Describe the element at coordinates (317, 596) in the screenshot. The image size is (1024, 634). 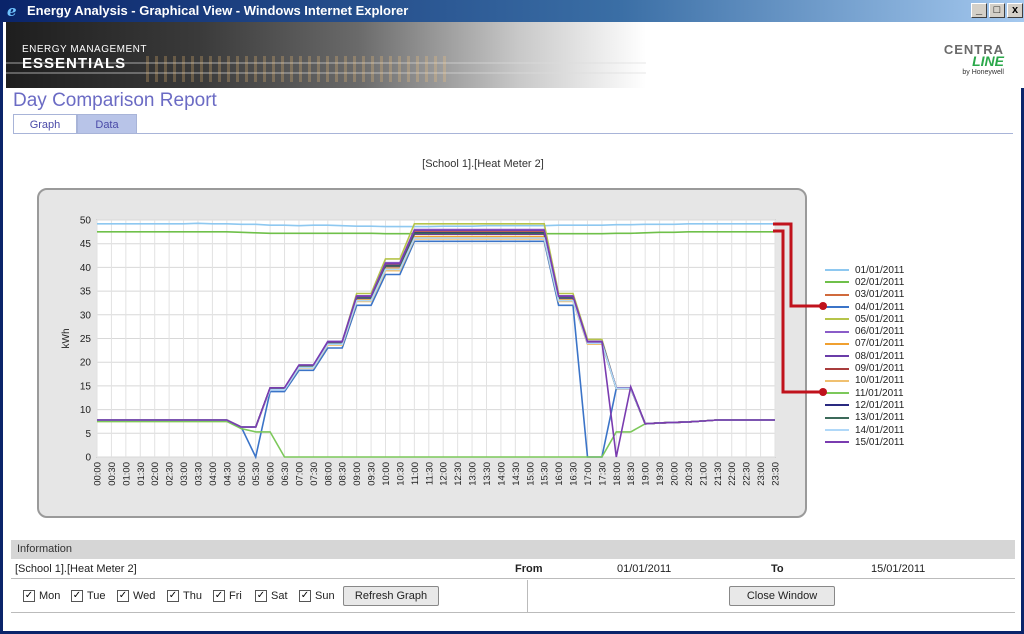
I see `day-filter-sun: ✓ Sun` at that location.